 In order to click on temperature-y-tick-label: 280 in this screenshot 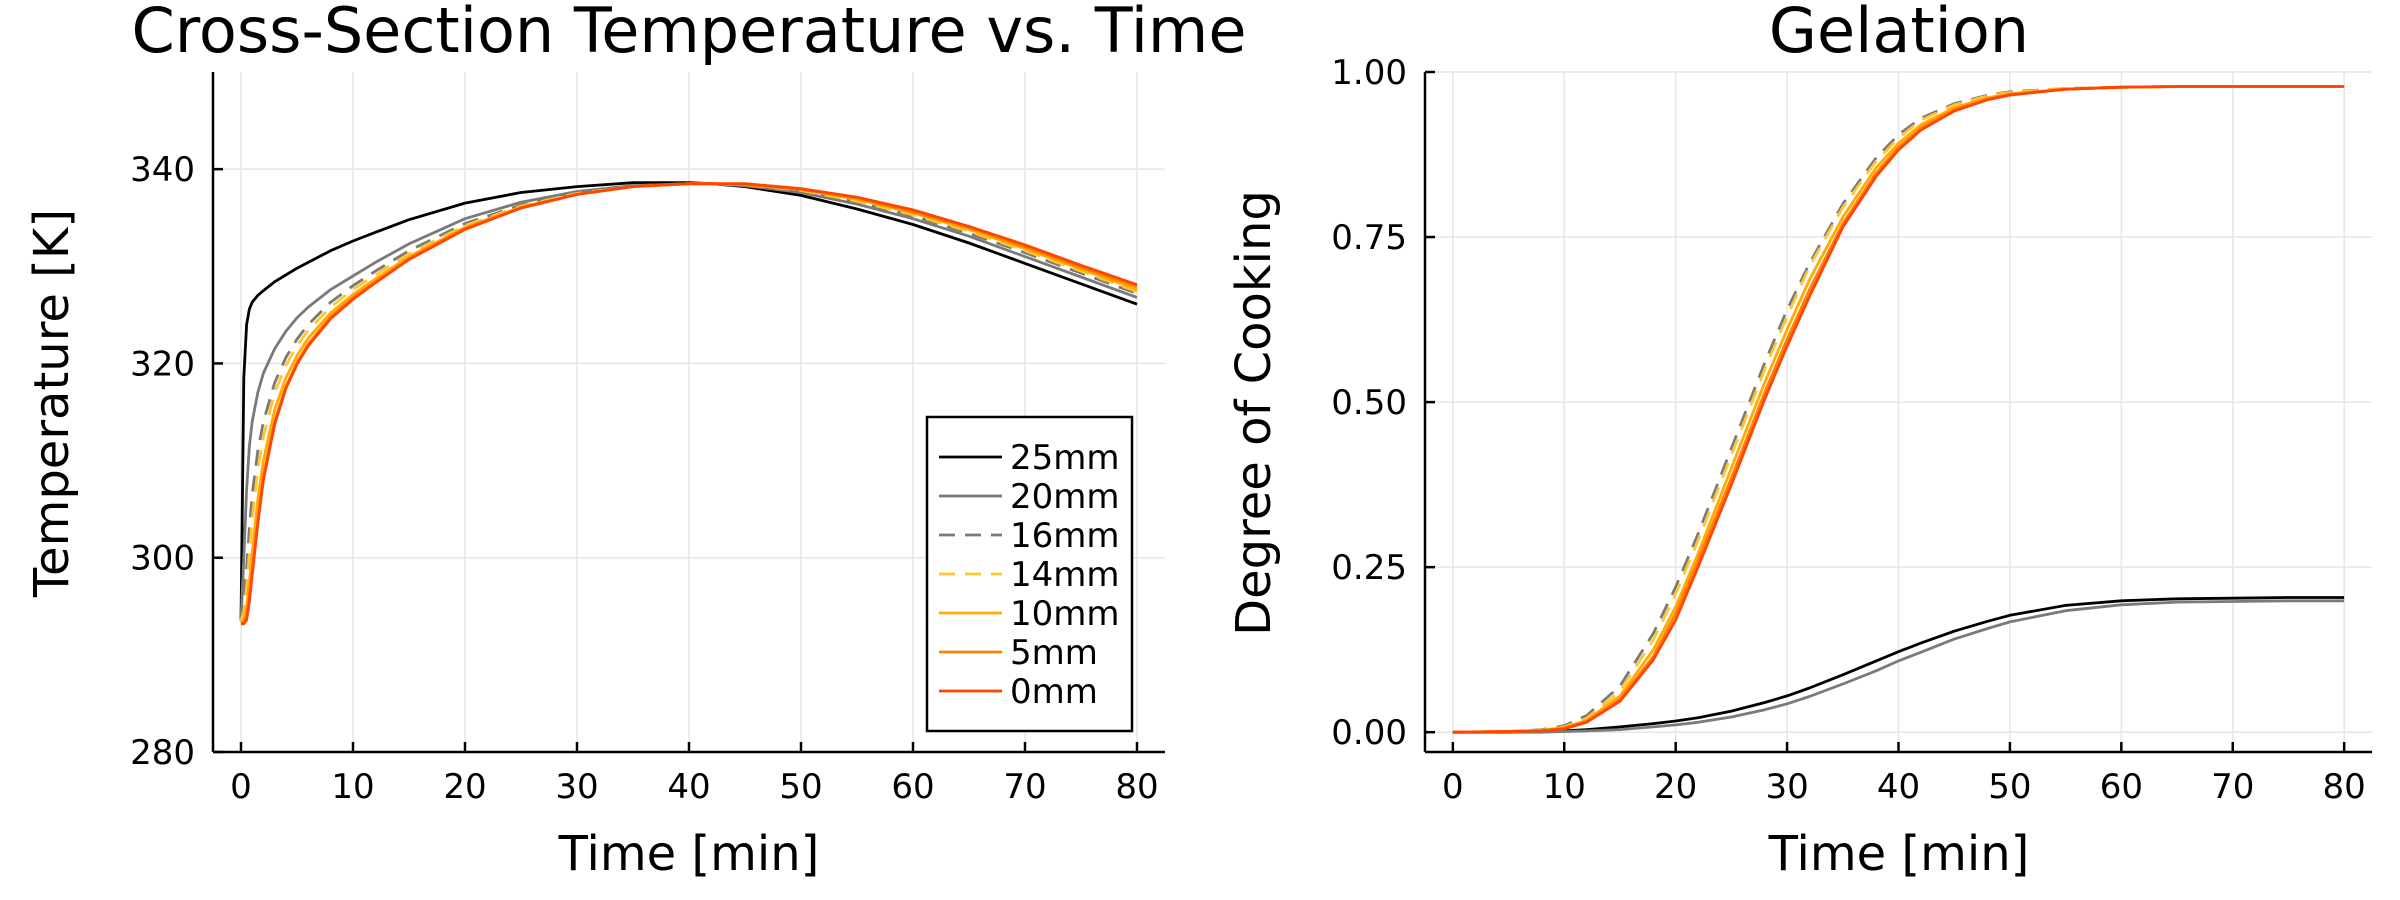, I will do `click(162, 753)`.